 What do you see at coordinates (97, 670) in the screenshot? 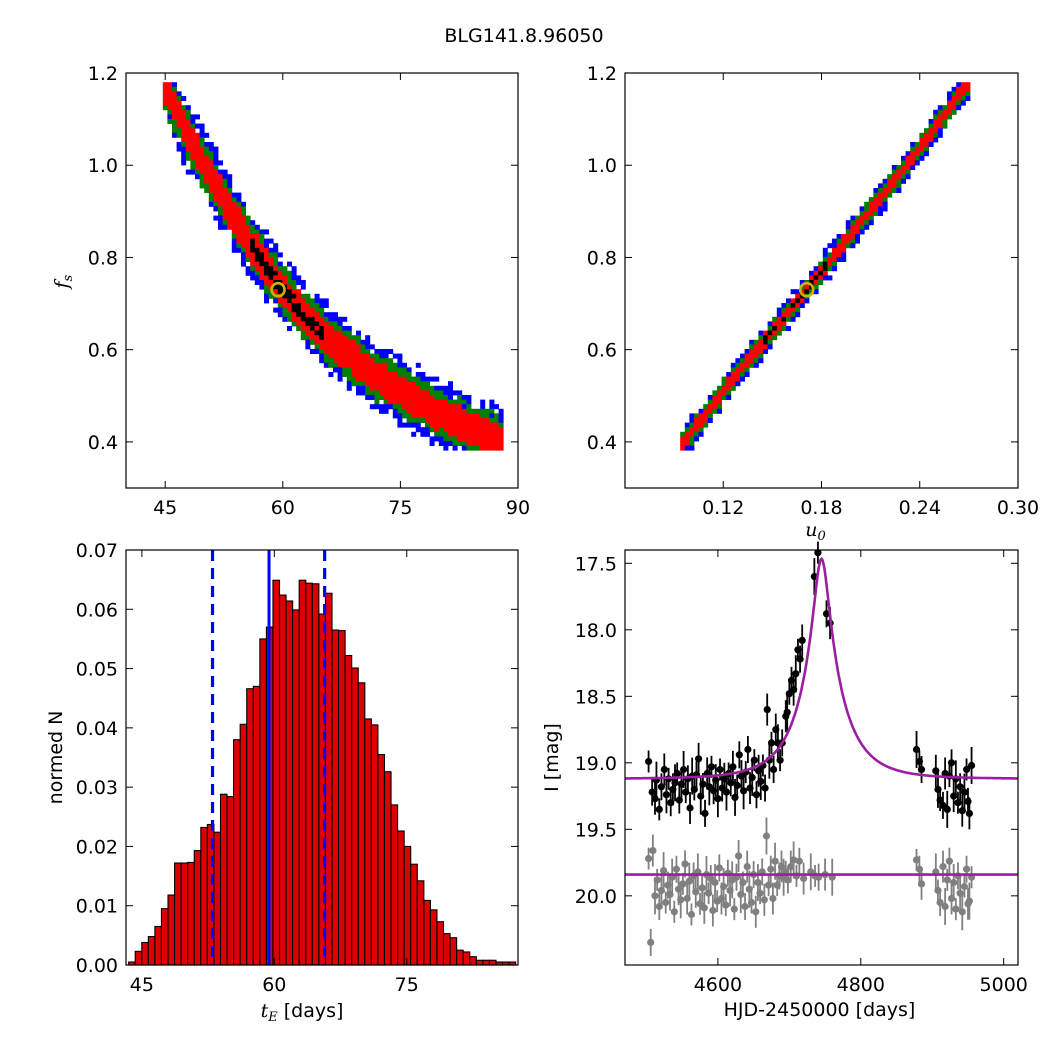
I see `y-tick-label: 0.05` at bounding box center [97, 670].